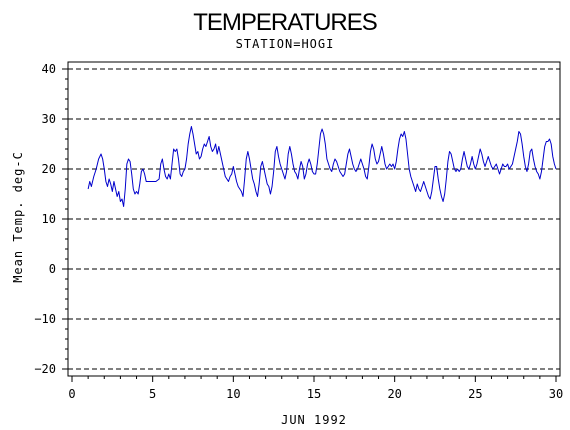 Image resolution: width=570 pixels, height=430 pixels. Describe the element at coordinates (49, 169) in the screenshot. I see `y-tick-label: 20` at that location.